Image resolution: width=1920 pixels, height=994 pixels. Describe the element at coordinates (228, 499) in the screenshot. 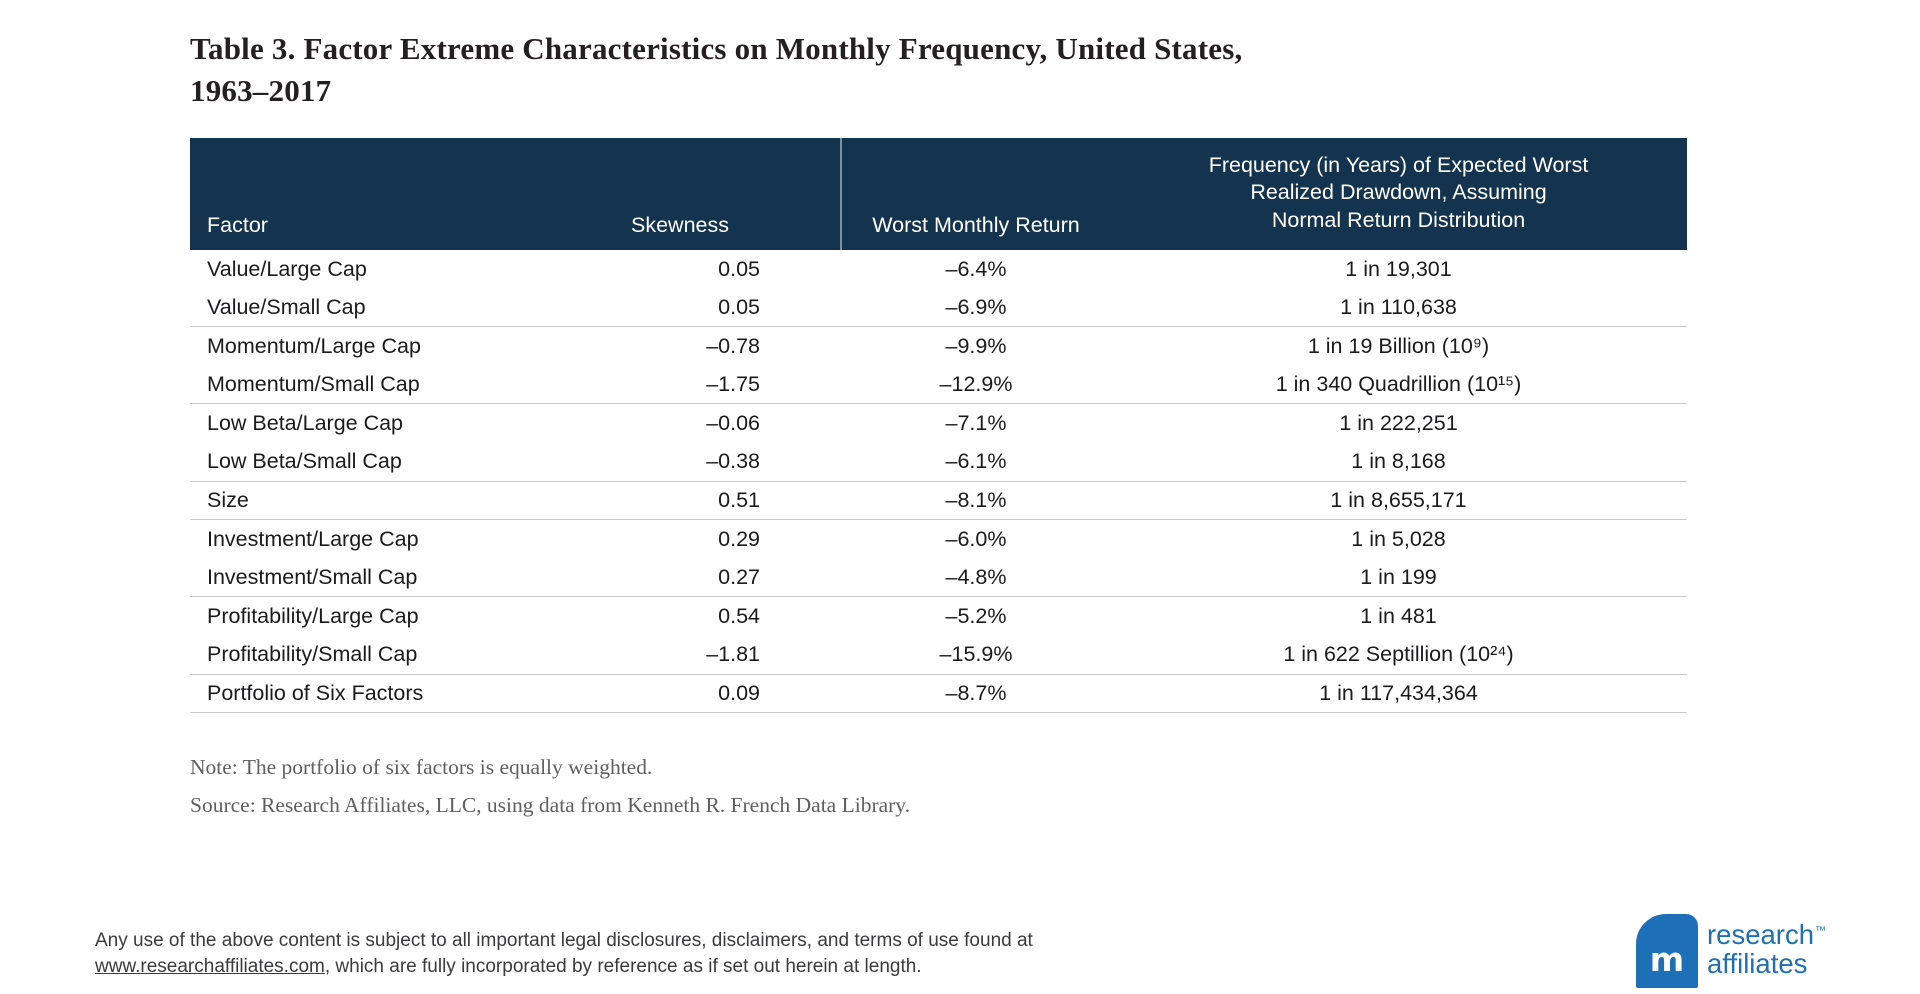

I see `factor-cell: Size` at that location.